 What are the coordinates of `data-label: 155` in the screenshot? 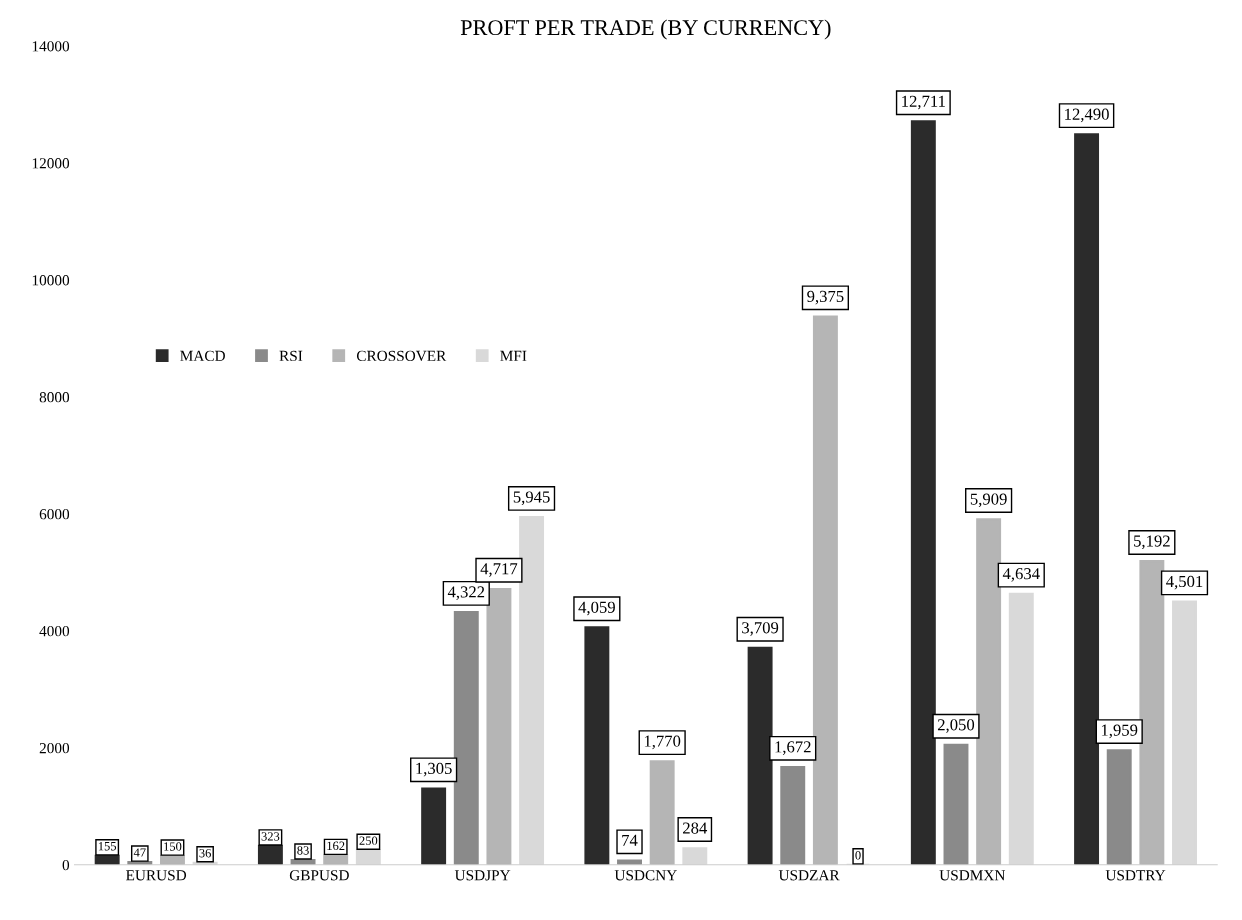 It's located at (107, 846).